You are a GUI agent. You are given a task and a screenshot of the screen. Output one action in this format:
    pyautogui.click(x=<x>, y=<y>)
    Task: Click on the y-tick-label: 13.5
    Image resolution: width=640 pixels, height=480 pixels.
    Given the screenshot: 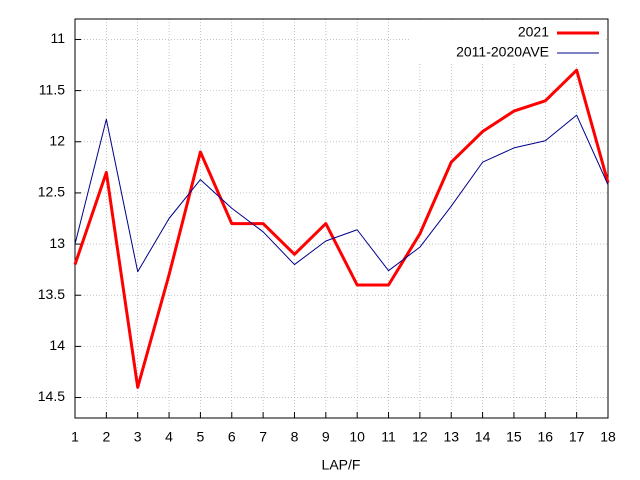 What is the action you would take?
    pyautogui.click(x=51, y=294)
    